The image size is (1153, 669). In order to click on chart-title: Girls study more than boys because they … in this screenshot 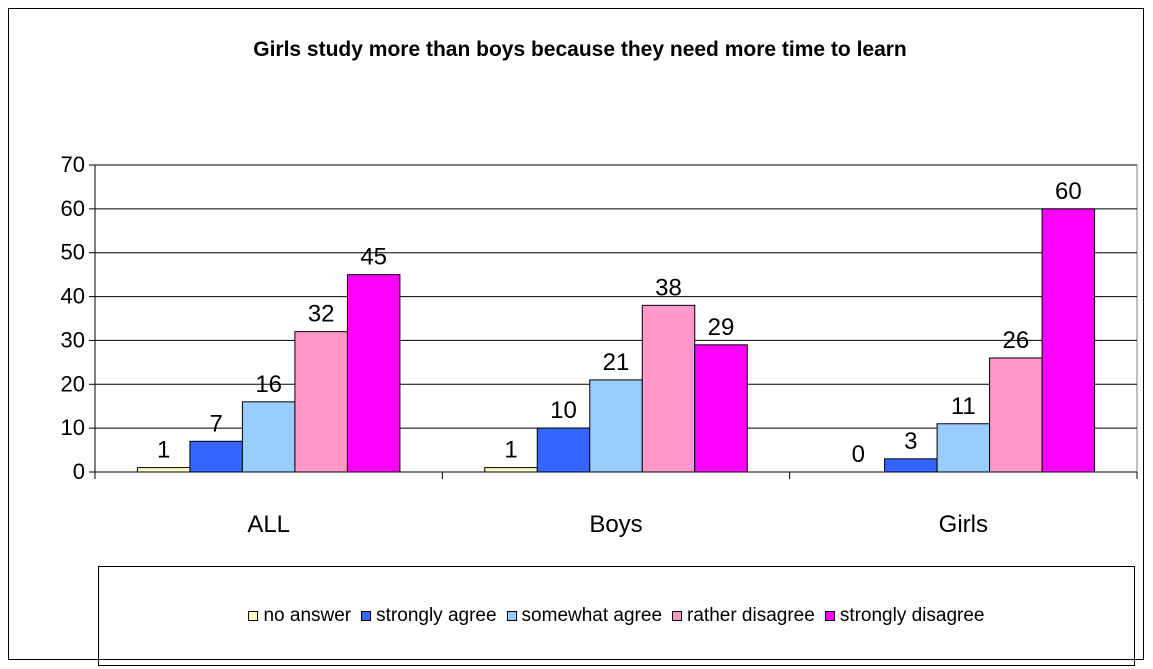, I will do `click(580, 49)`.